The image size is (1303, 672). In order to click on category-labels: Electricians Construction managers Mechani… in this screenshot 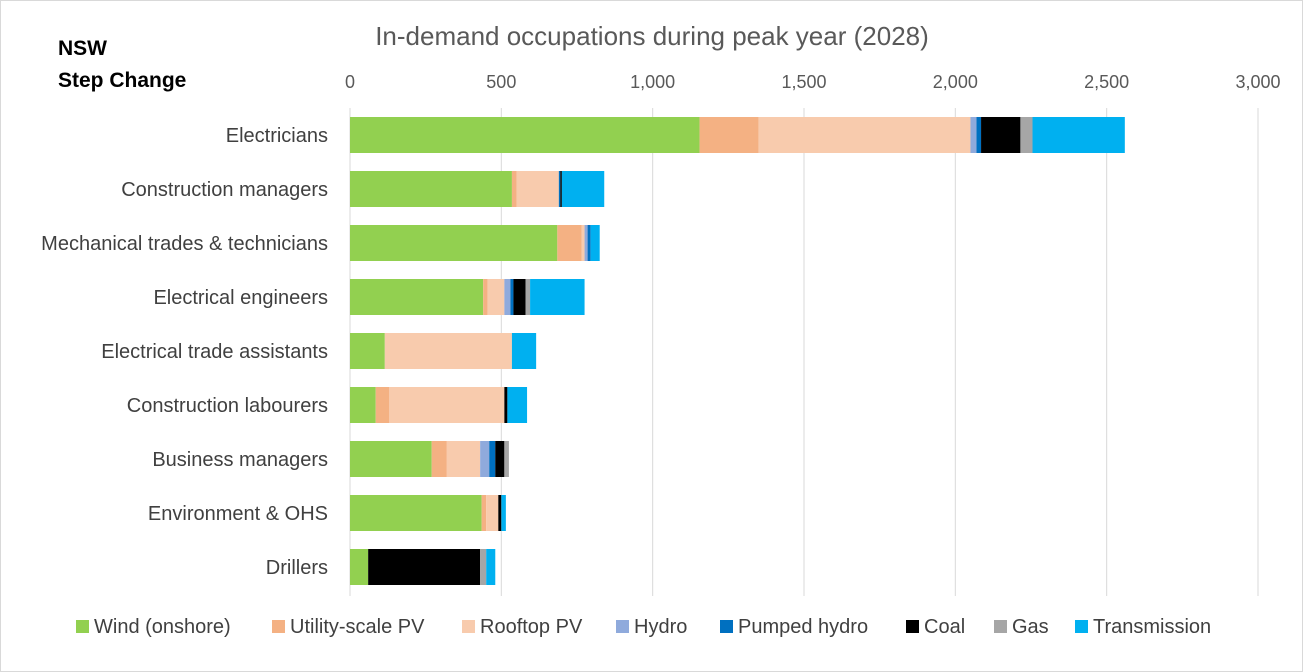, I will do `click(184, 352)`.